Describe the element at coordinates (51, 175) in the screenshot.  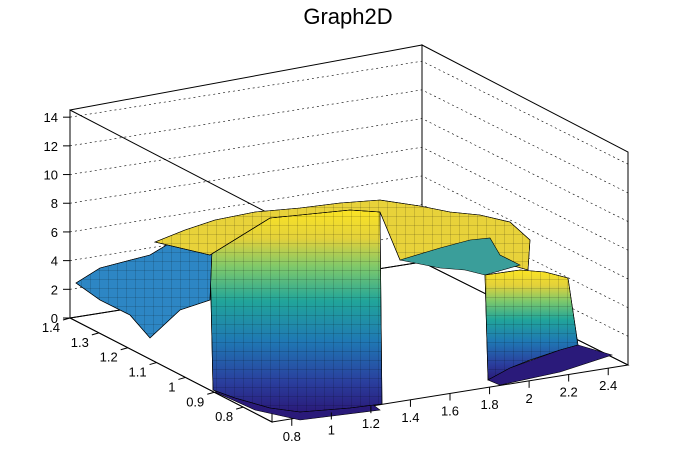
I see `z-tick-label: 10` at that location.